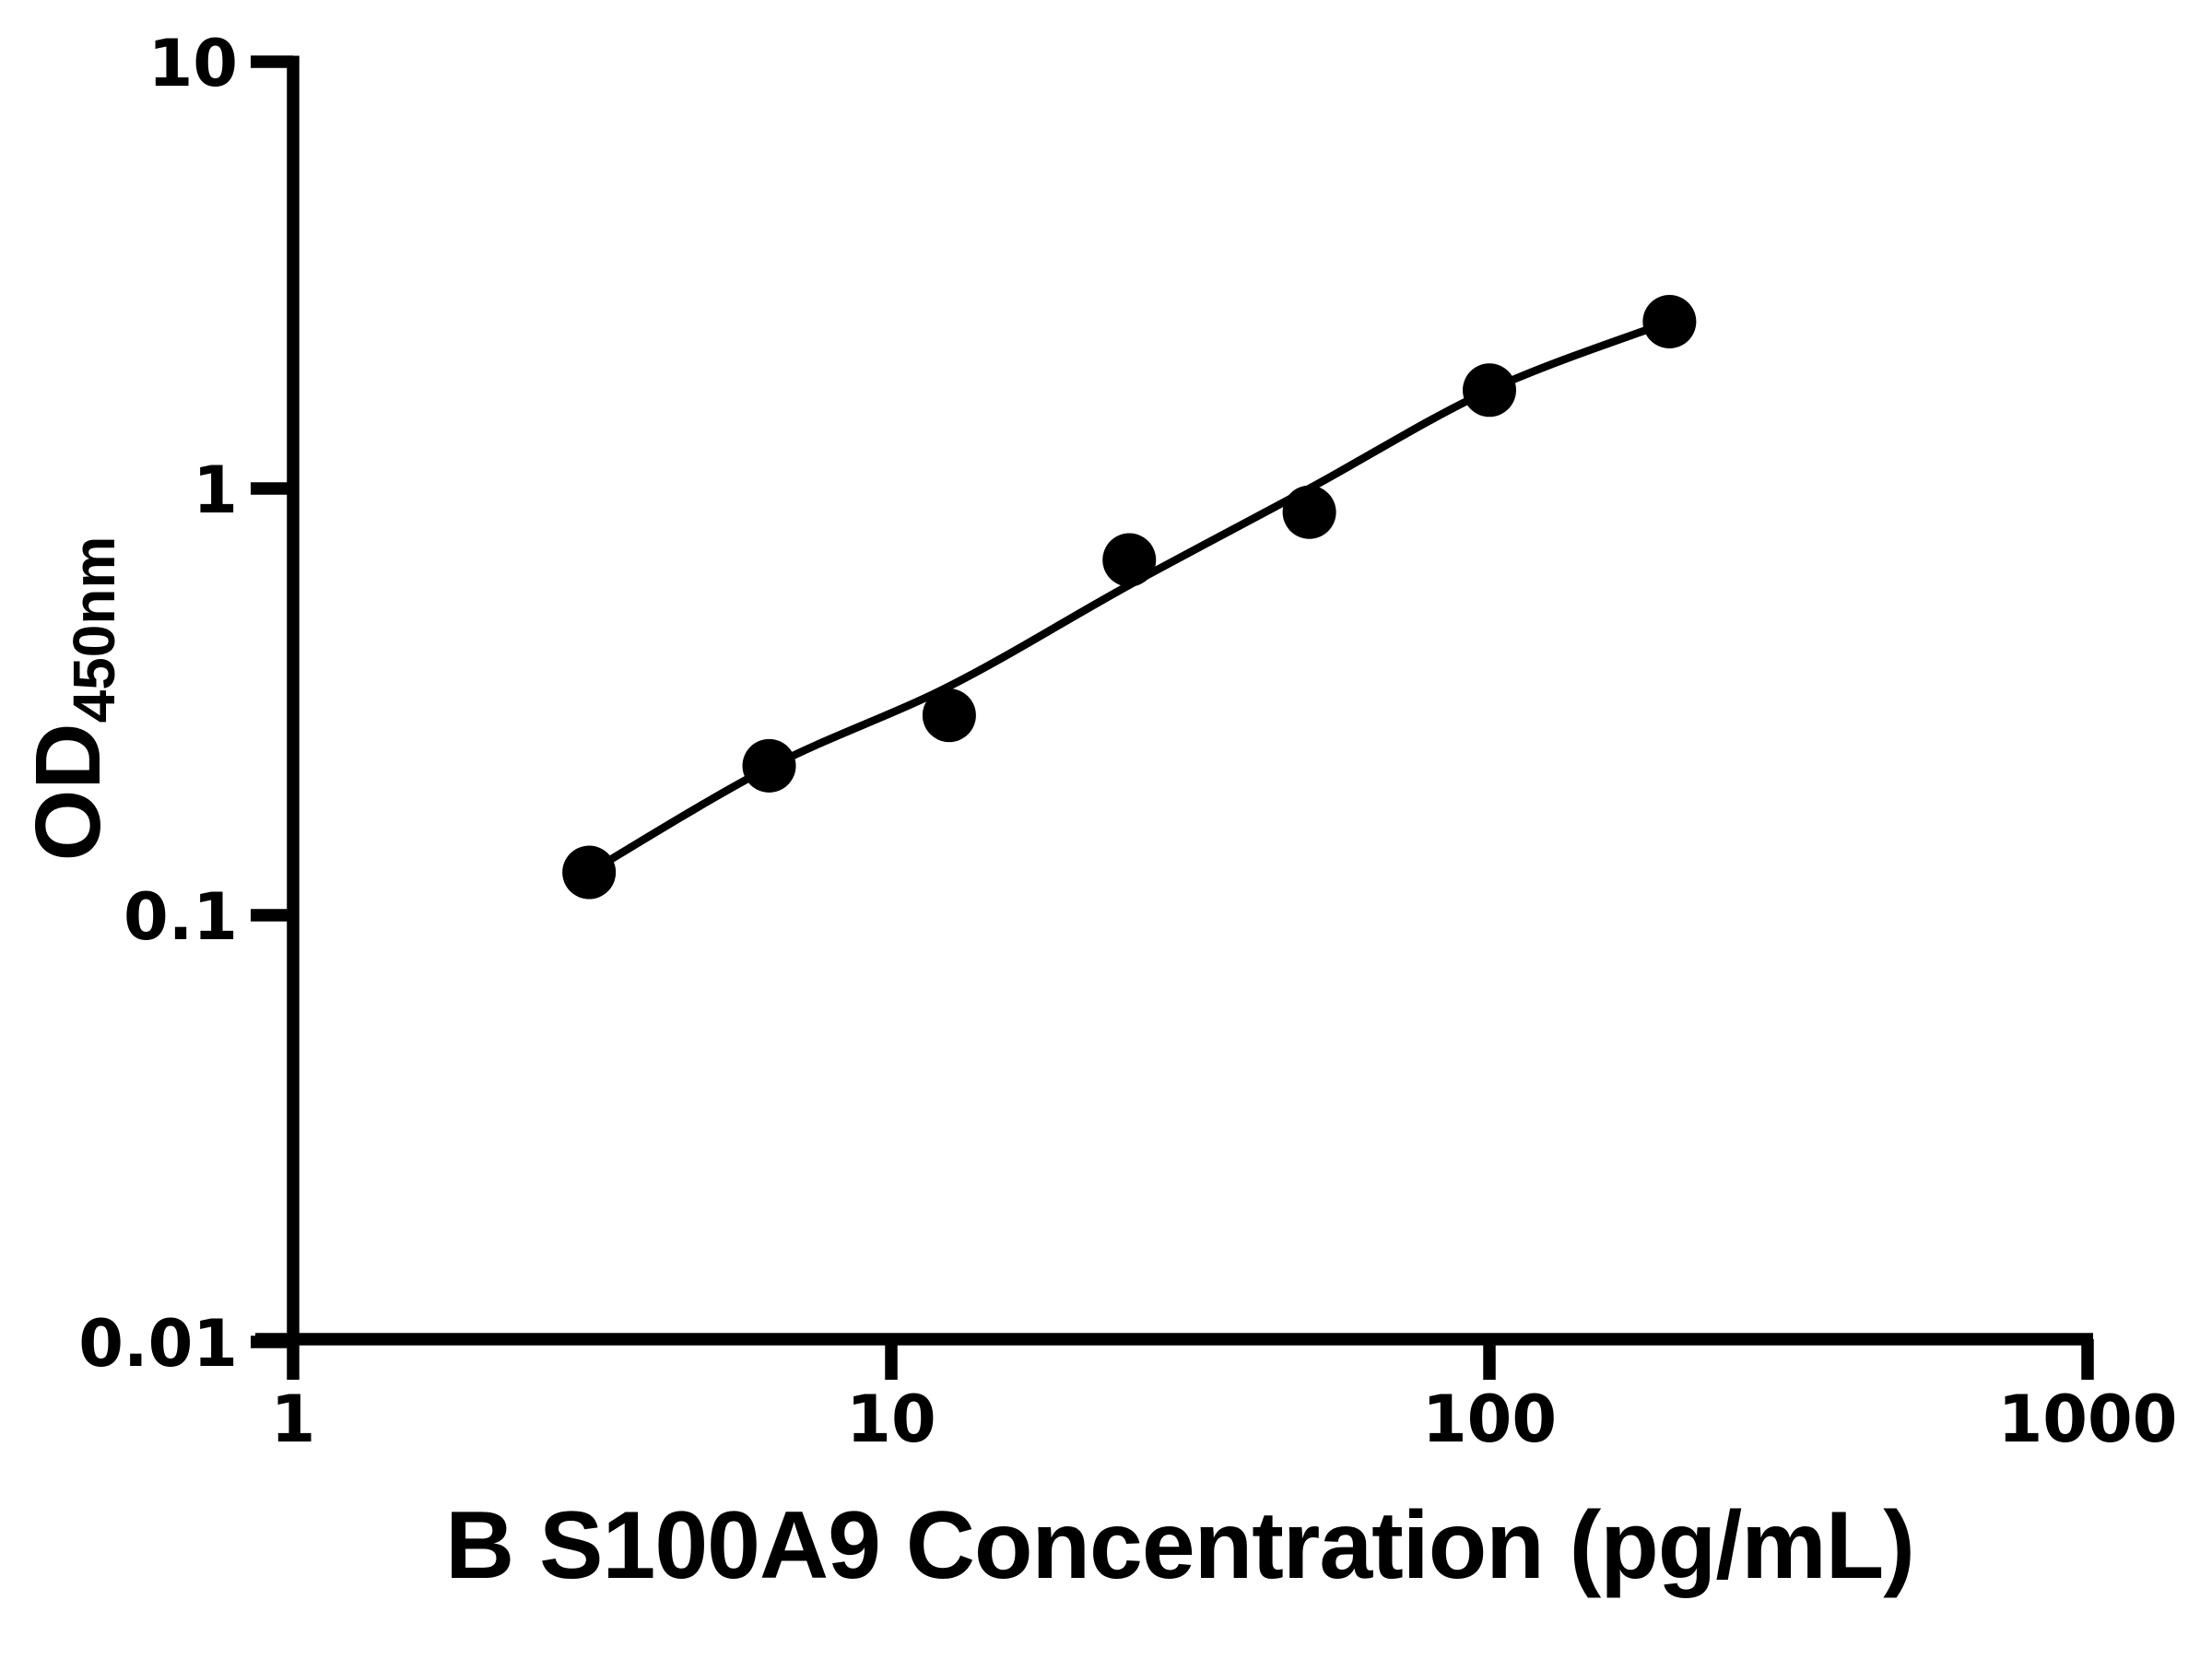  Describe the element at coordinates (2088, 1419) in the screenshot. I see `x-tick-label: 1000` at that location.